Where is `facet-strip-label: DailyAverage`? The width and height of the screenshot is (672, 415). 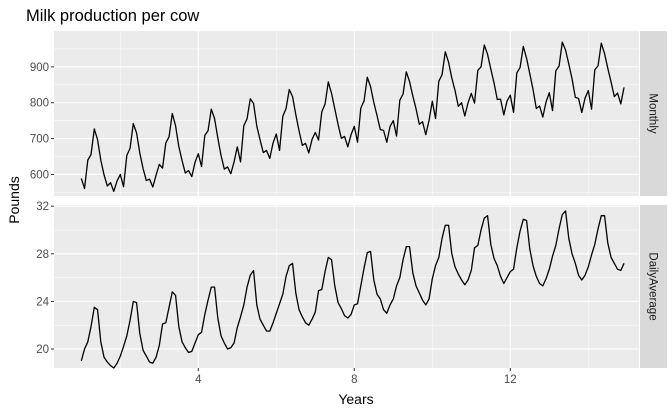 facet-strip-label: DailyAverage is located at coordinates (653, 286).